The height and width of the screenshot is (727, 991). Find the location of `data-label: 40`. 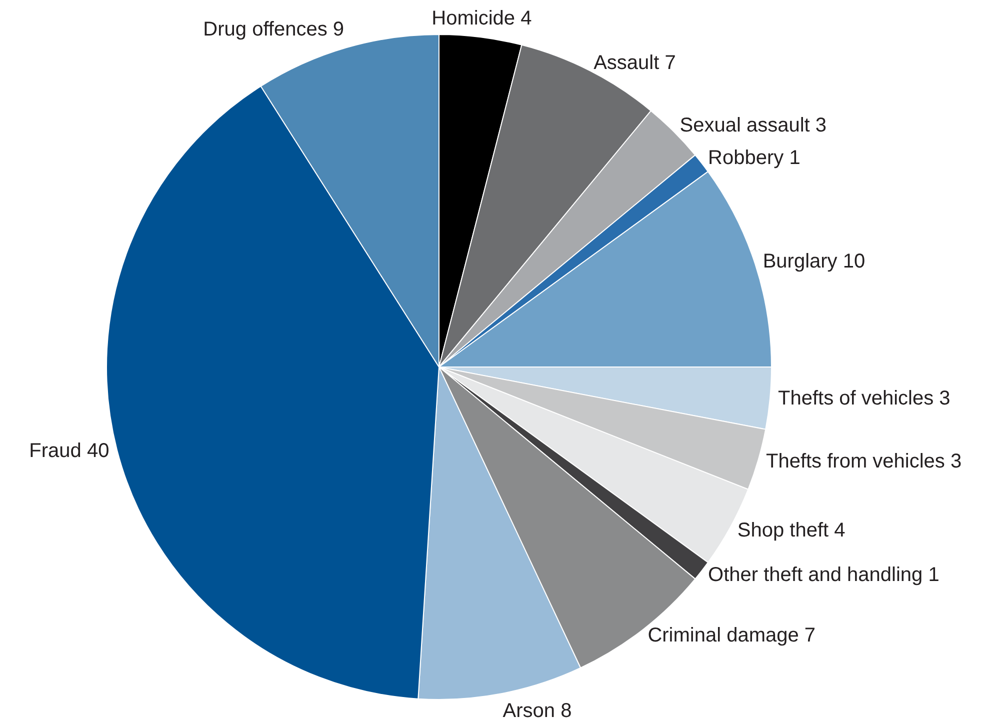

data-label: 40 is located at coordinates (98, 451).